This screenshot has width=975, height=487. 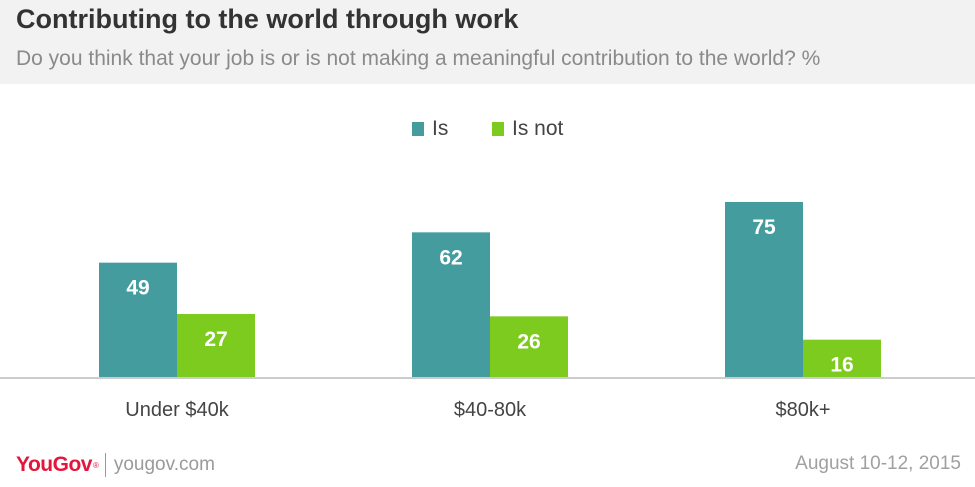 What do you see at coordinates (430, 129) in the screenshot?
I see `legend-item-is: Is` at bounding box center [430, 129].